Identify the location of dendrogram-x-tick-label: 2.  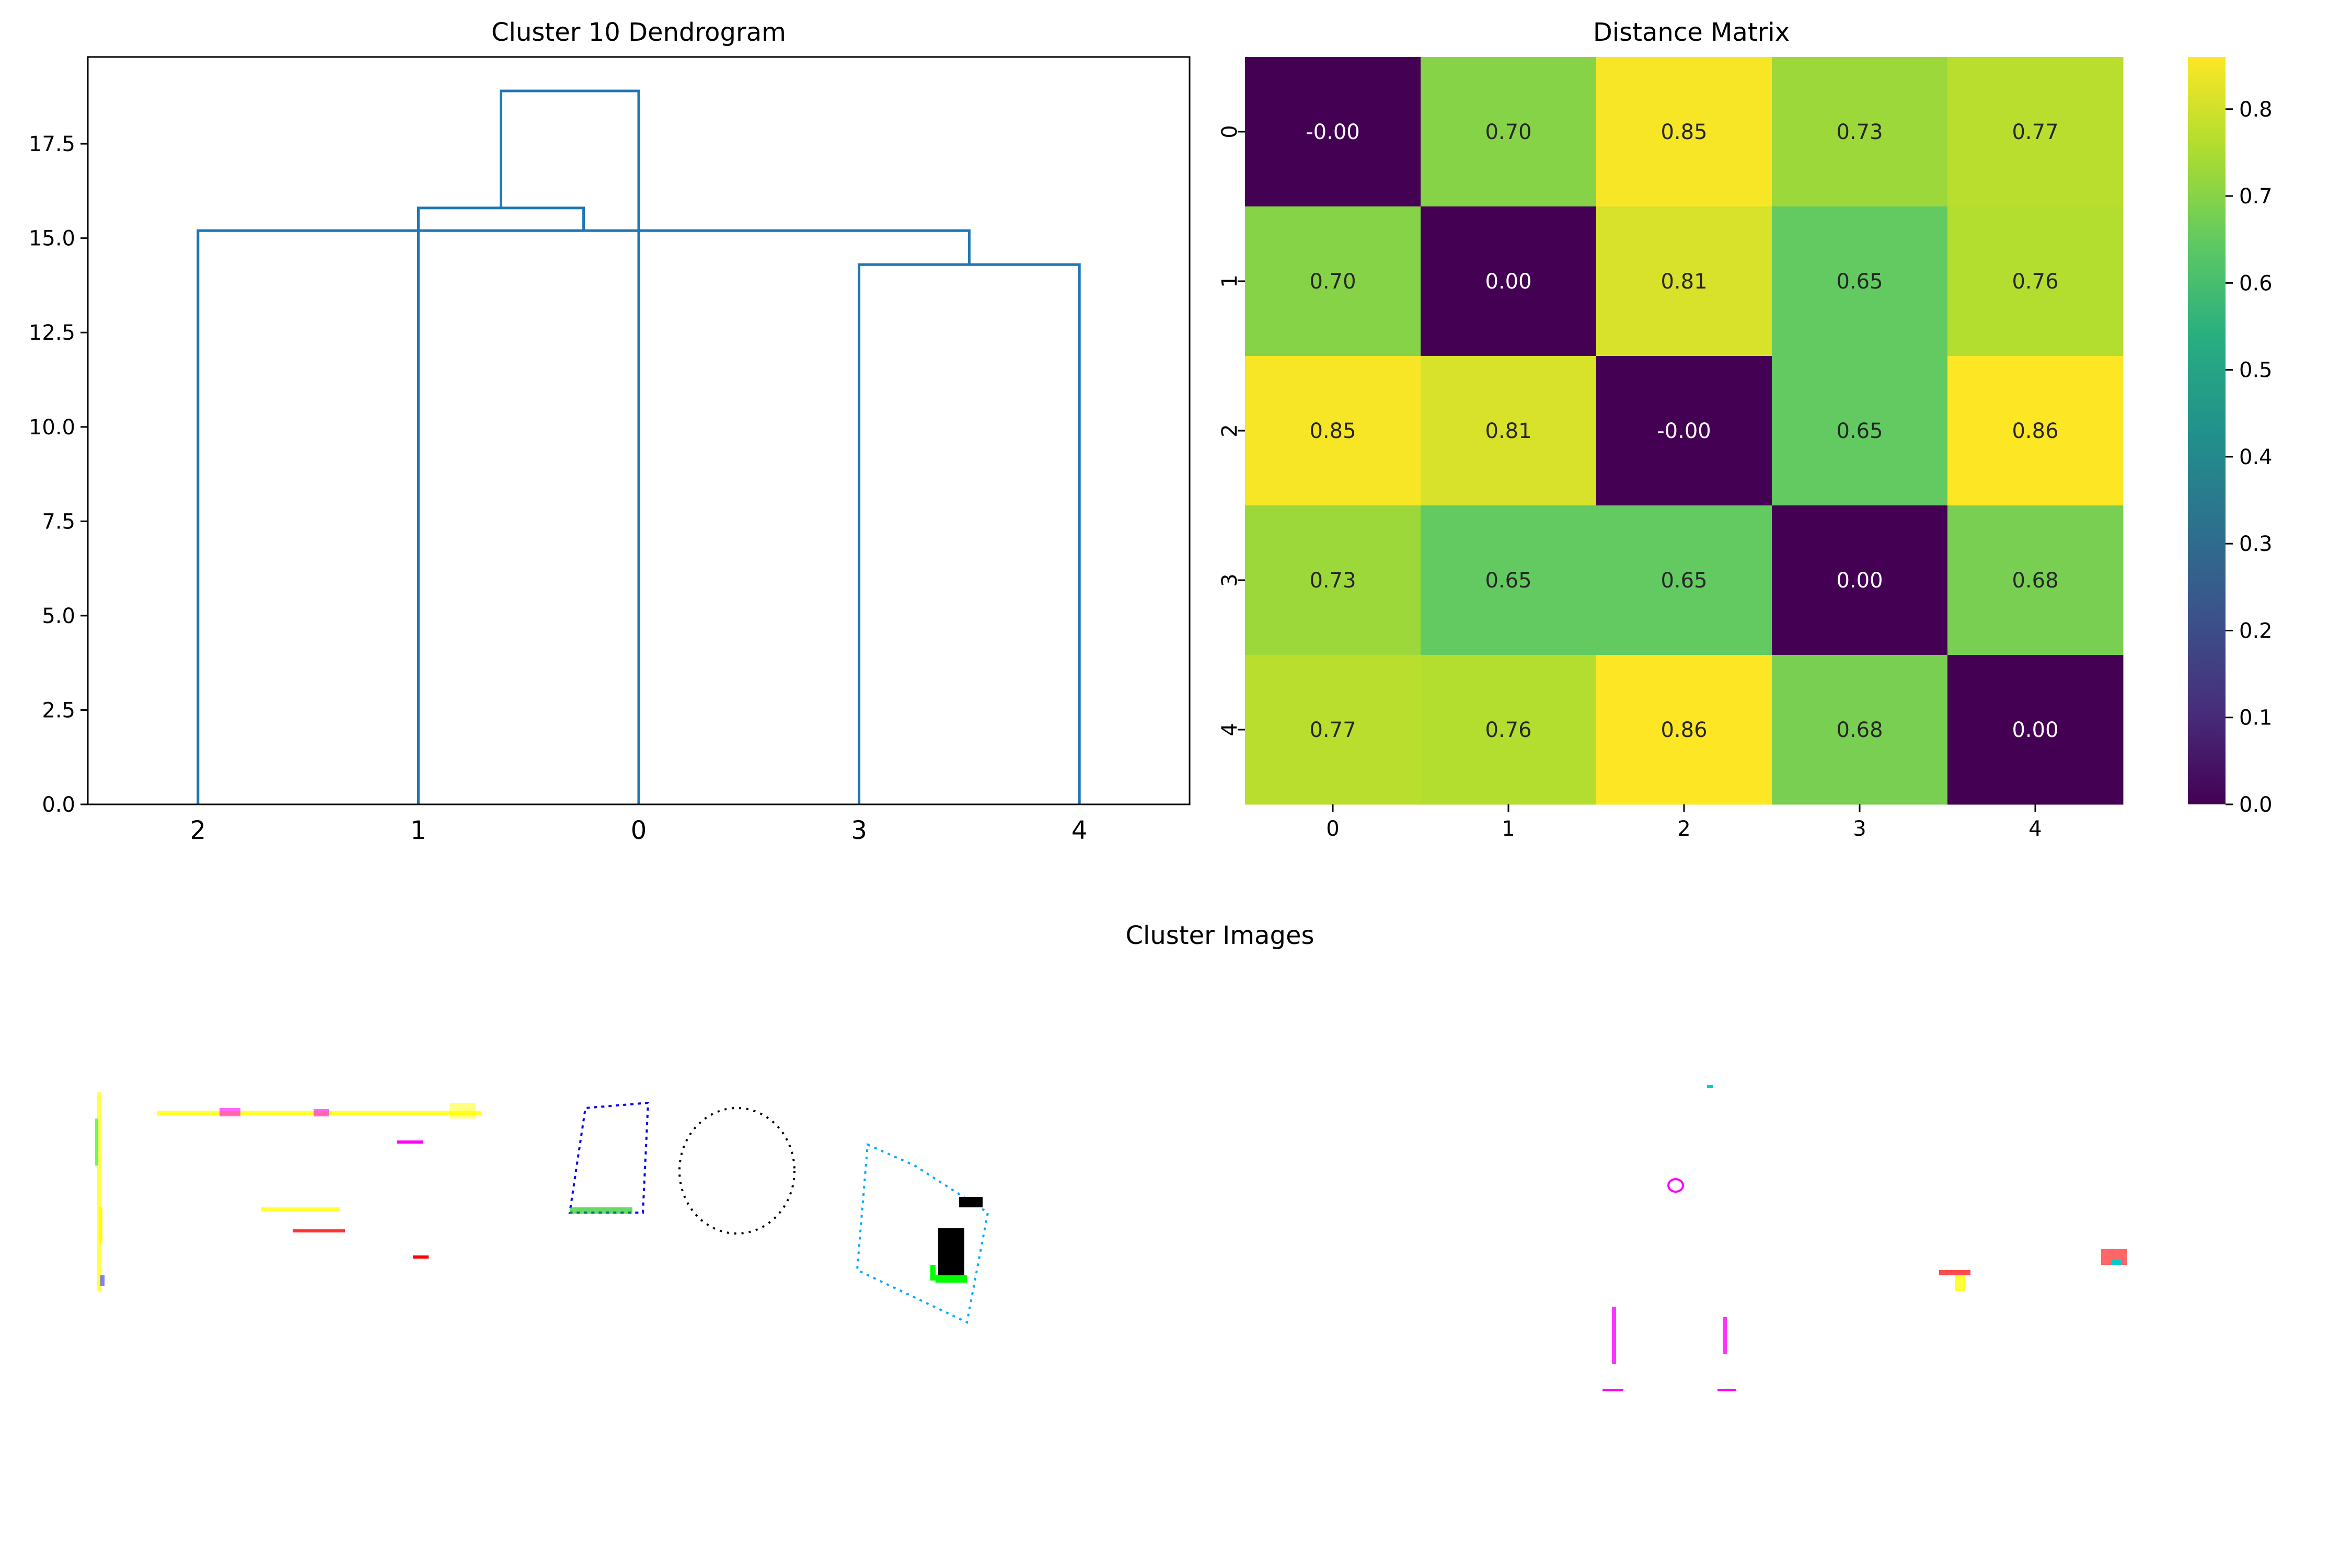
(198, 830).